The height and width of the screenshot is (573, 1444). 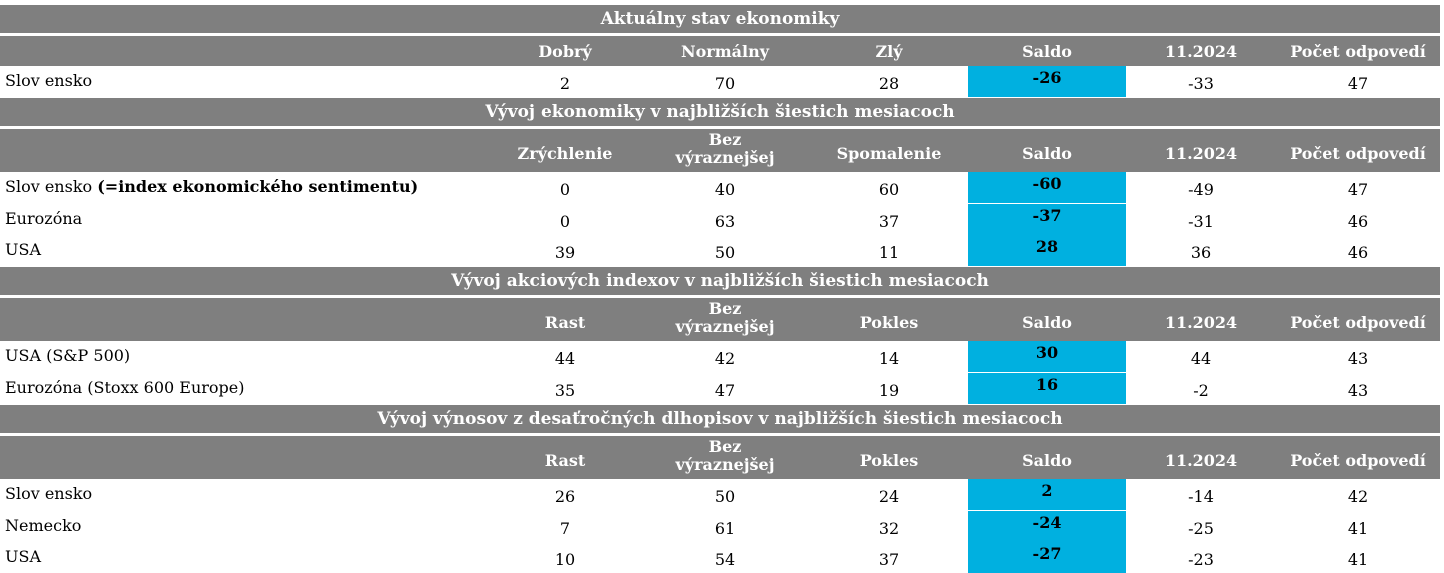 What do you see at coordinates (889, 528) in the screenshot?
I see `value-cell: 32` at bounding box center [889, 528].